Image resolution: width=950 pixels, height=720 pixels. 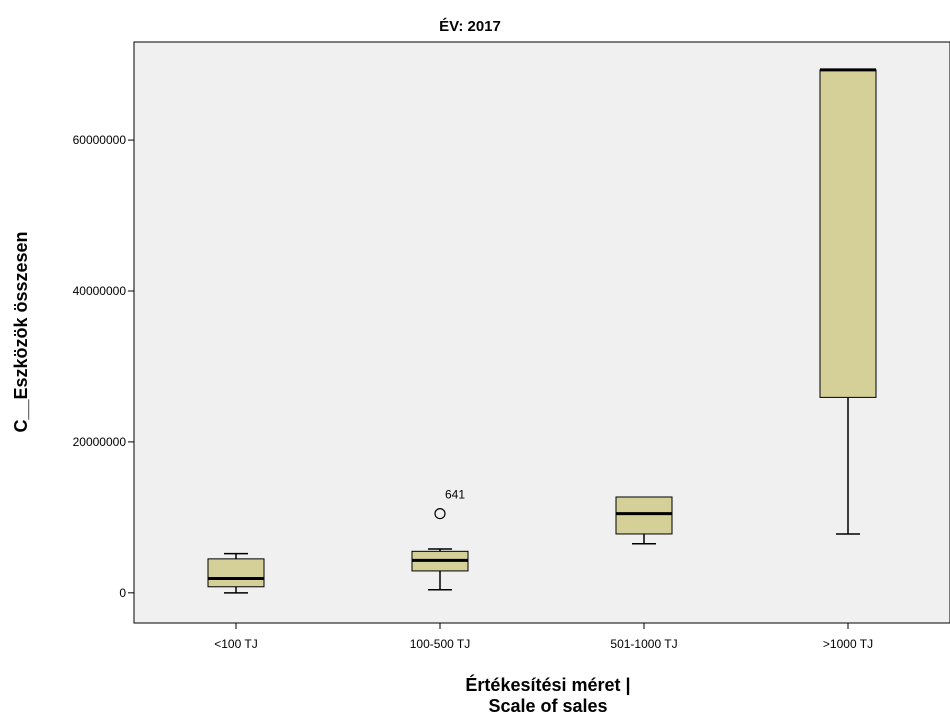 I want to click on outlier-point, so click(x=440, y=513).